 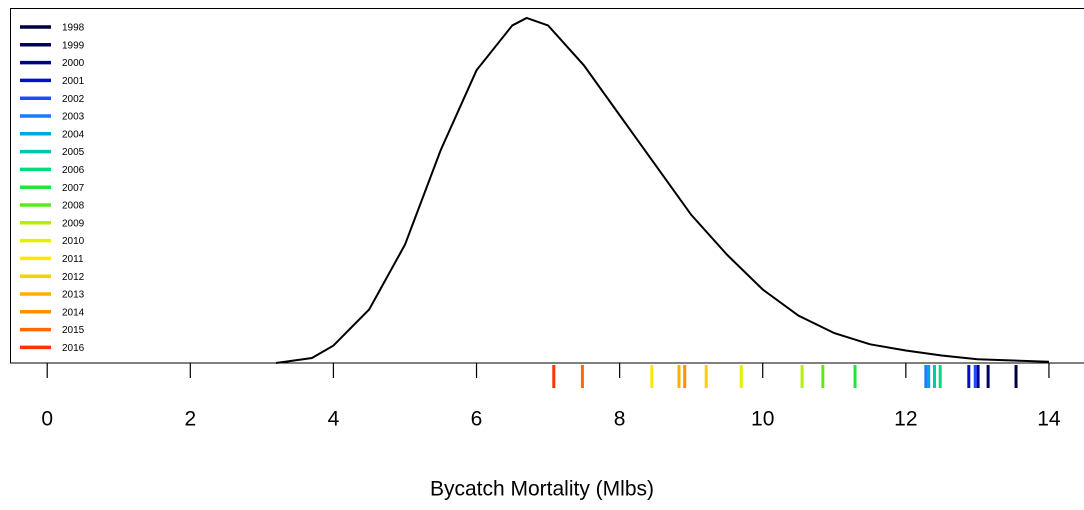 I want to click on legend-label: 2015, so click(x=73, y=330).